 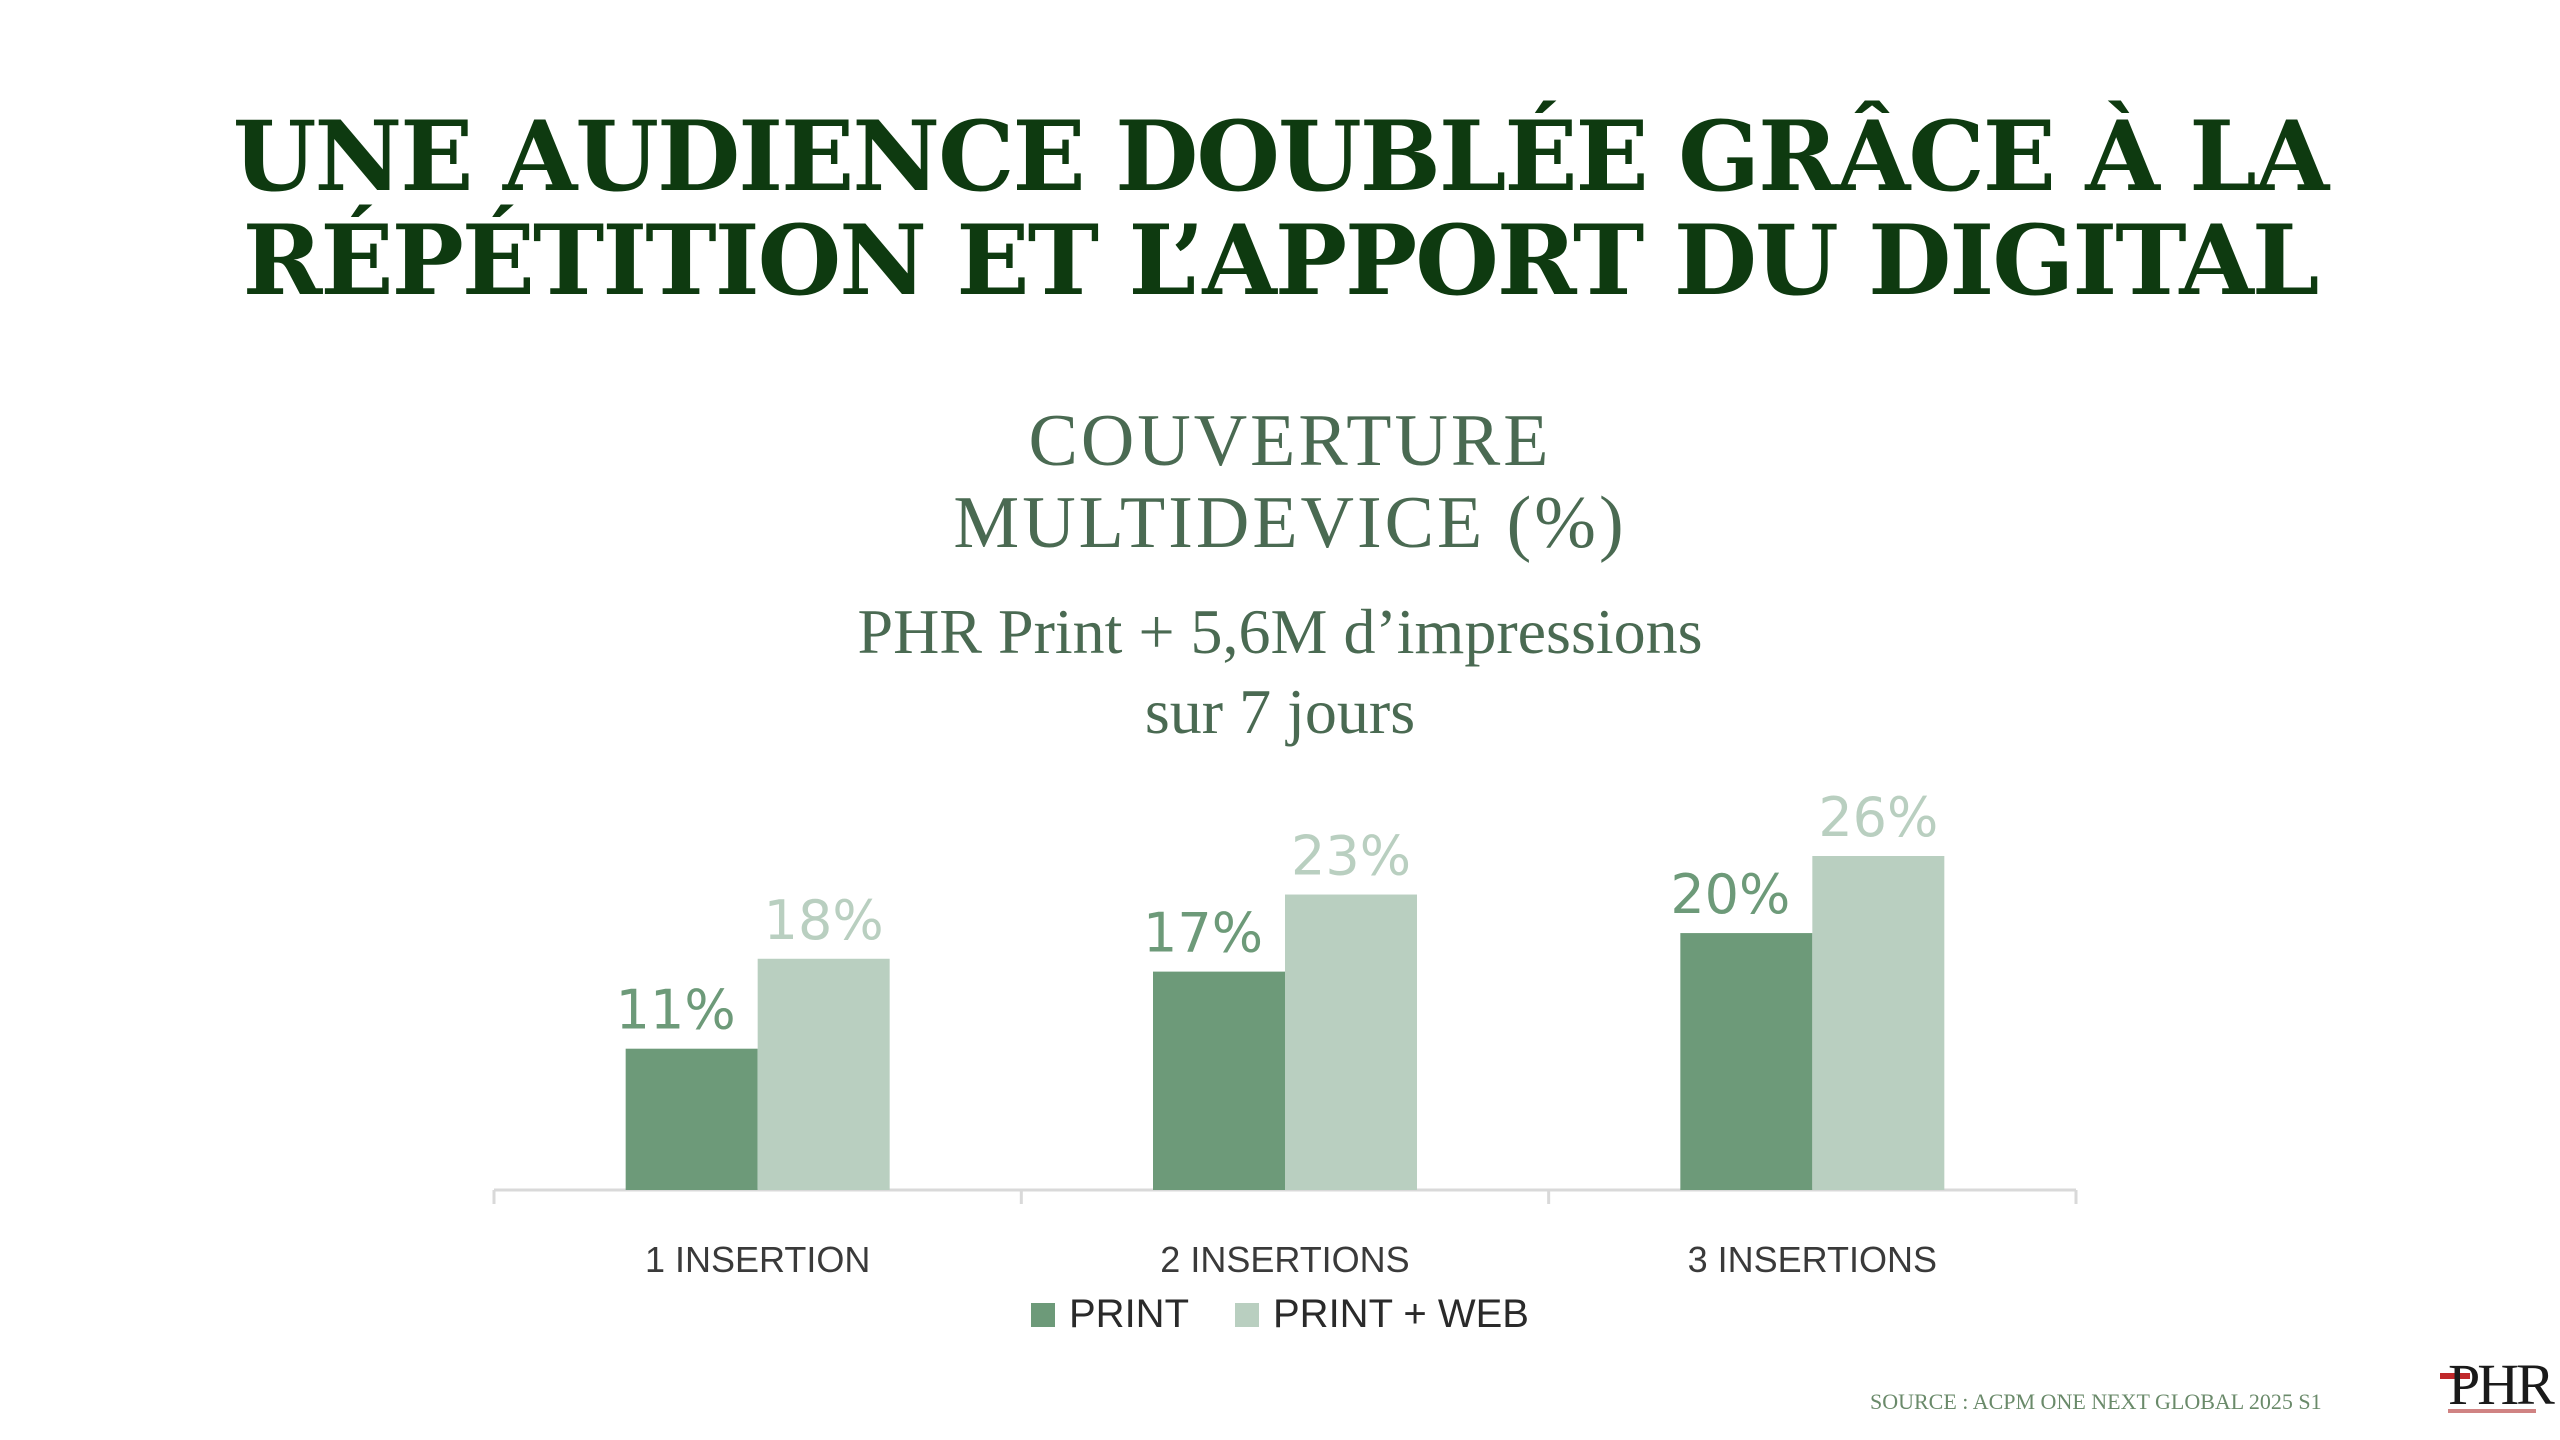 What do you see at coordinates (2501, 1384) in the screenshot?
I see `logo-text: PHR` at bounding box center [2501, 1384].